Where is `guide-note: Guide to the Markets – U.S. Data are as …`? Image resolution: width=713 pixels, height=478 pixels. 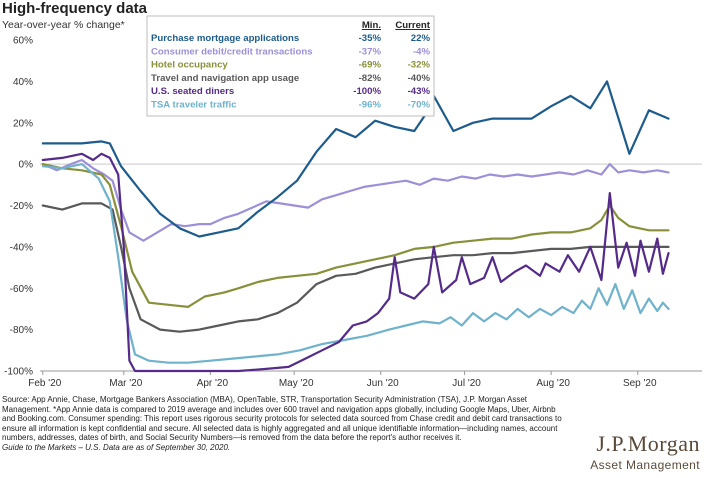 guide-note: Guide to the Markets – U.S. Data are as … is located at coordinates (282, 448).